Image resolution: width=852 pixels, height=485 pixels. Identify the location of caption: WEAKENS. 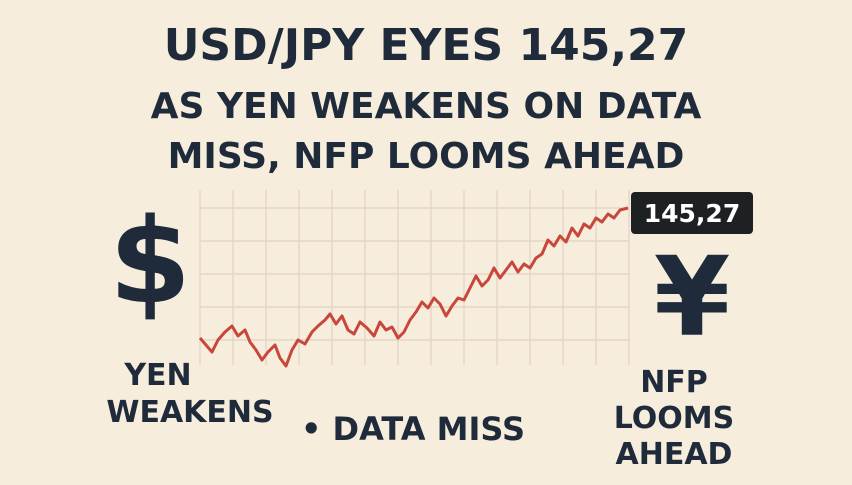
(189, 412).